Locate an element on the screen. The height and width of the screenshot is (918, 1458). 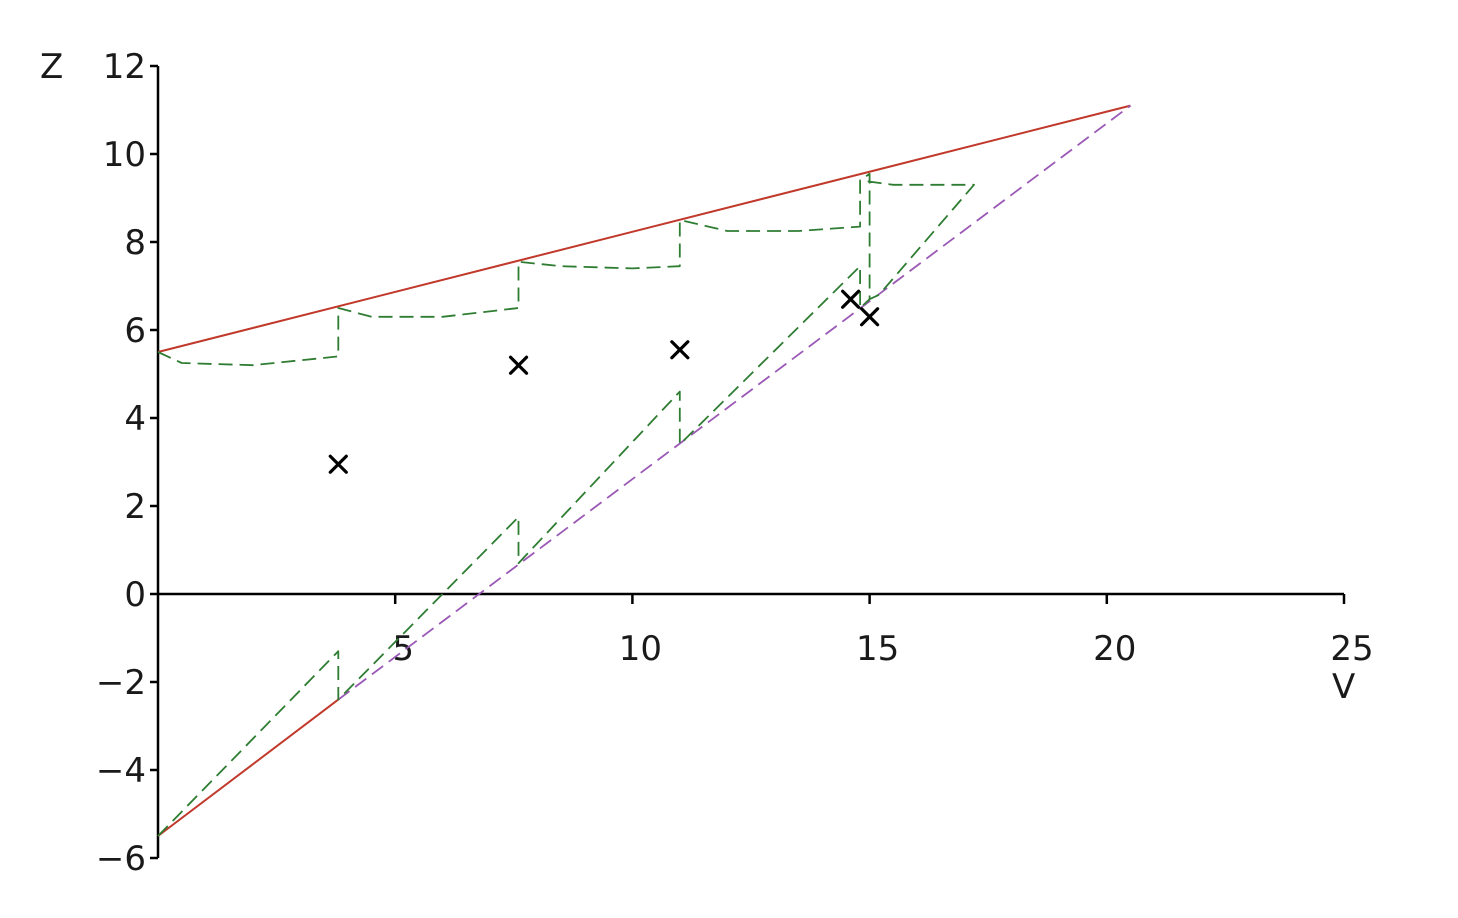
y-tick-label: −6 is located at coordinates (121, 859).